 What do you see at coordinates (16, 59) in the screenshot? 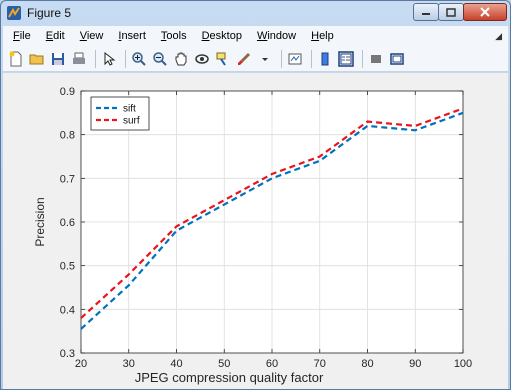
I see `new-figure-icon` at bounding box center [16, 59].